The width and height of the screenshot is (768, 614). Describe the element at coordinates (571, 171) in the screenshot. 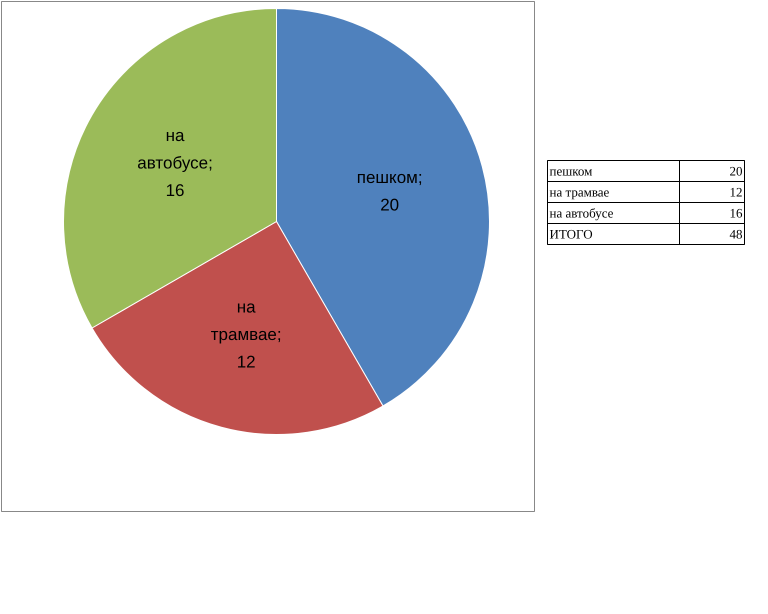

I see `text: пешком` at that location.